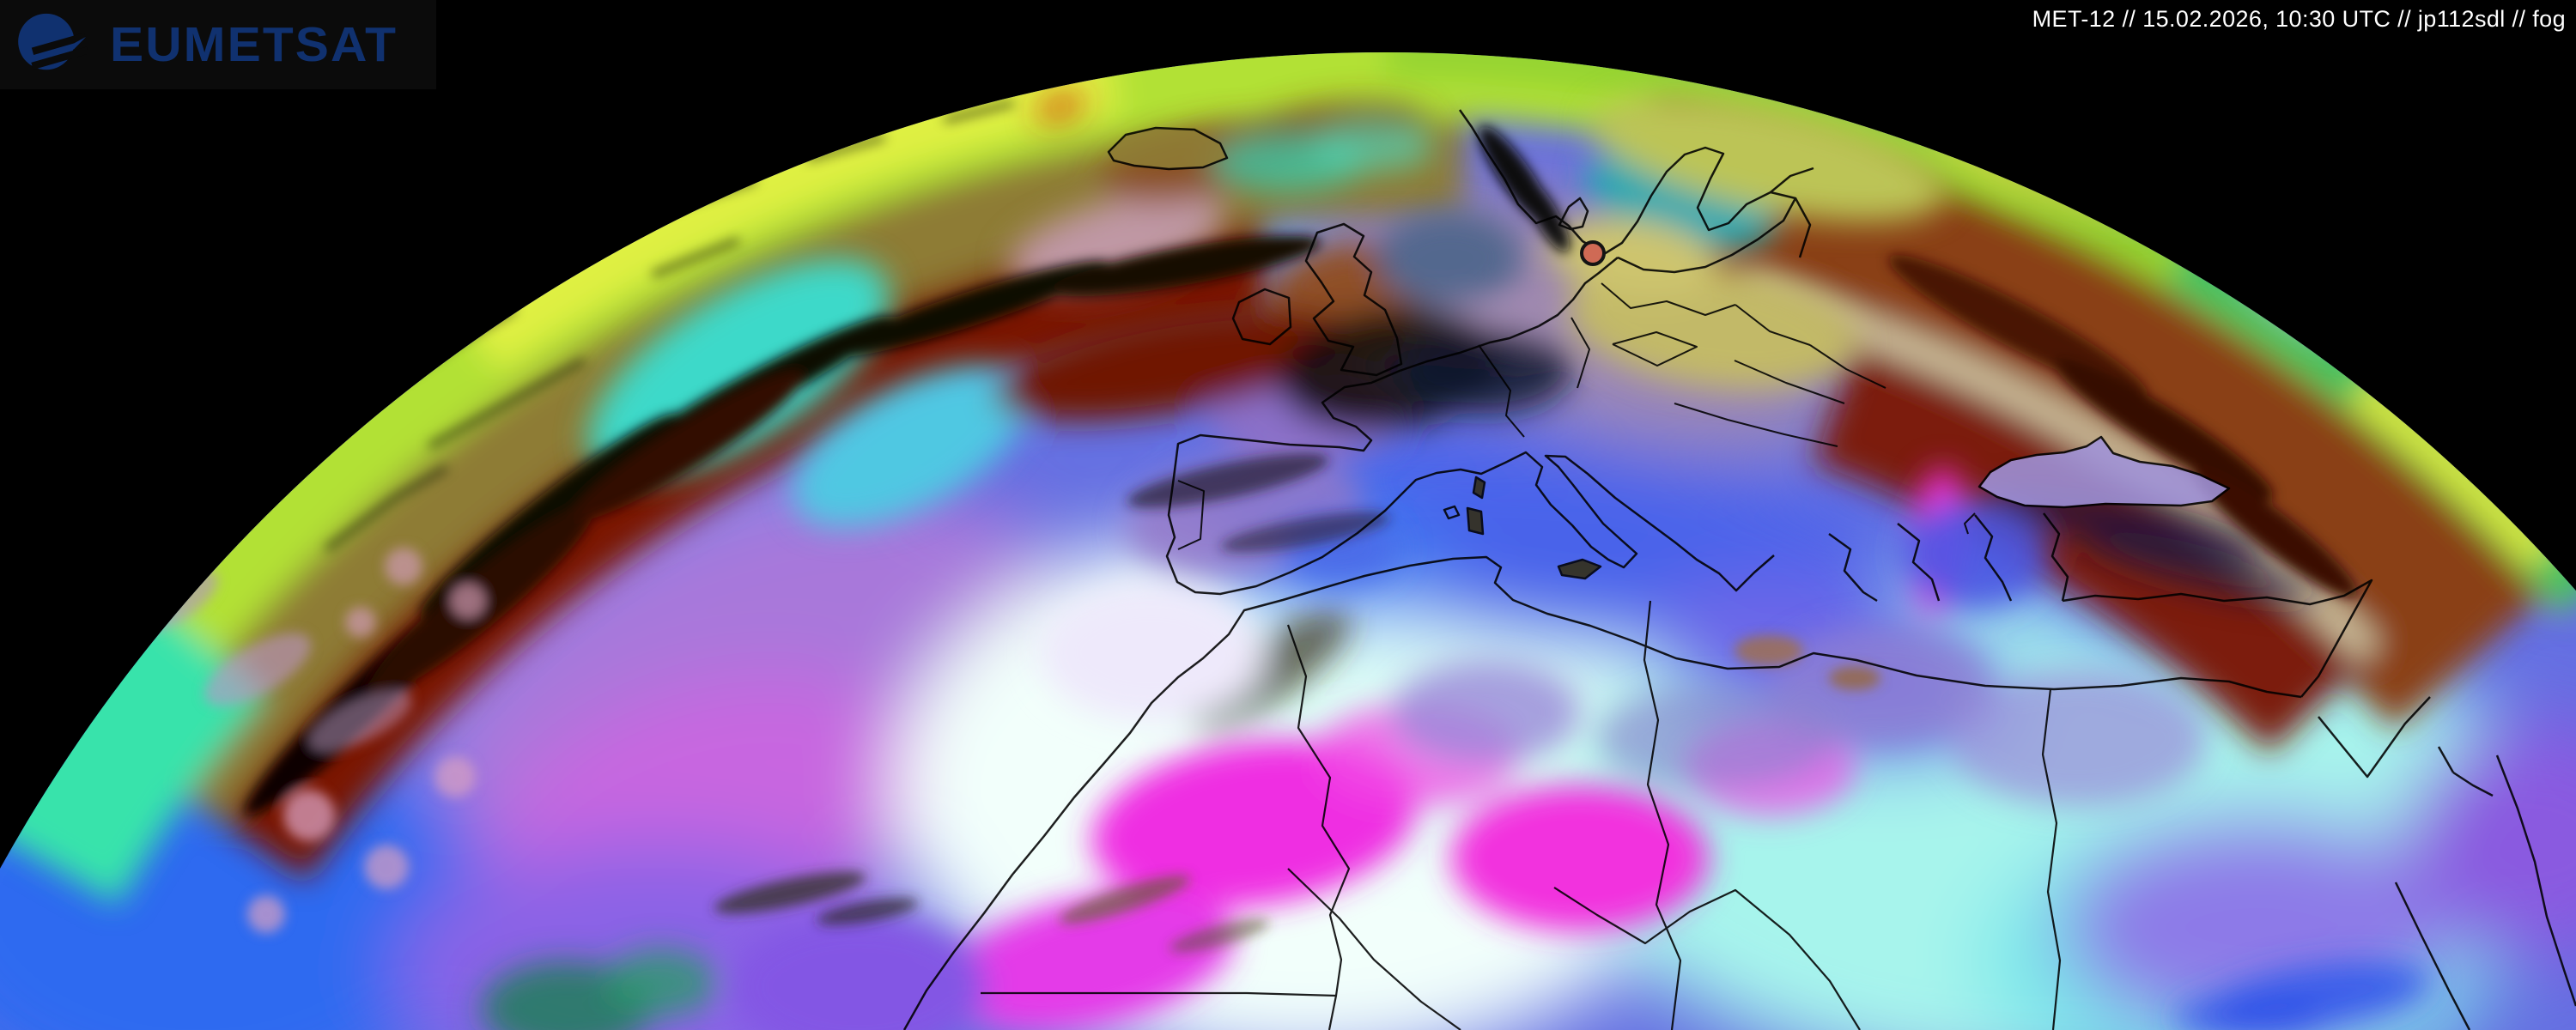 This screenshot has width=2576, height=1030. What do you see at coordinates (1593, 253) in the screenshot?
I see `location-marker` at bounding box center [1593, 253].